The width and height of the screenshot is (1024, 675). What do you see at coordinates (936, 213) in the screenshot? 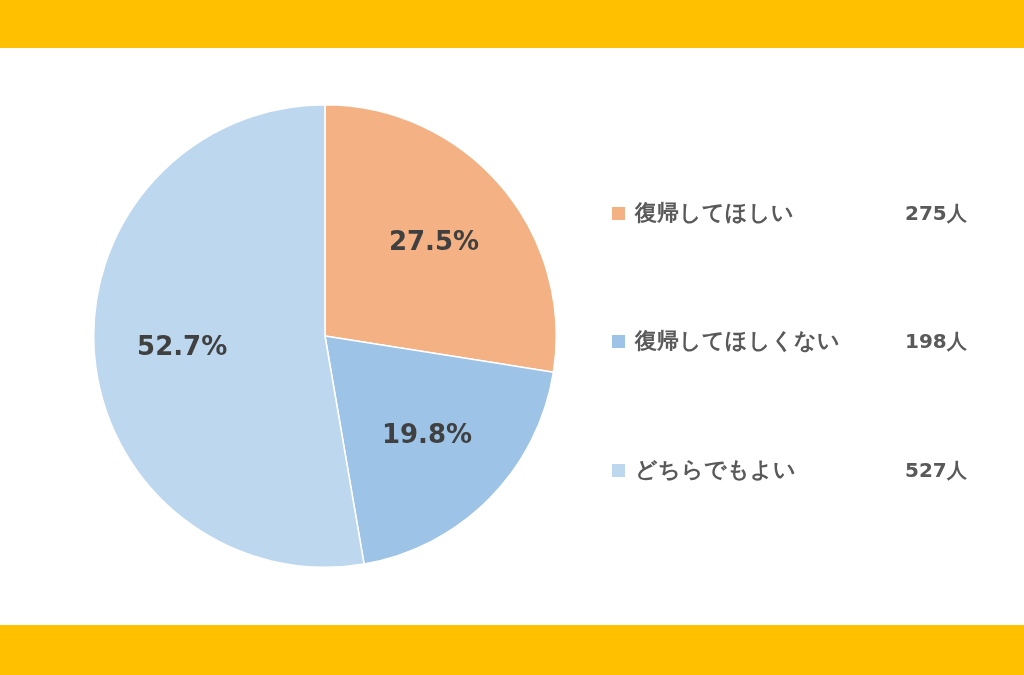
I see `text: 275人` at bounding box center [936, 213].